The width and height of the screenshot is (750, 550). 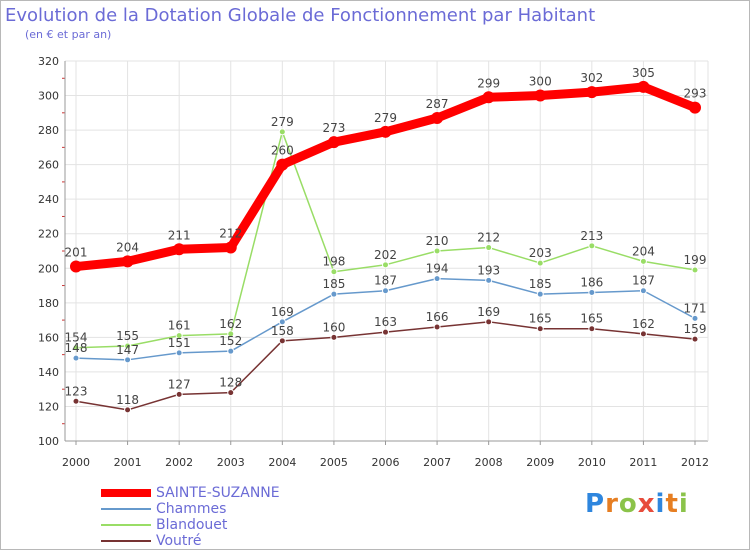 What do you see at coordinates (643, 73) in the screenshot?
I see `data-label: 305` at bounding box center [643, 73].